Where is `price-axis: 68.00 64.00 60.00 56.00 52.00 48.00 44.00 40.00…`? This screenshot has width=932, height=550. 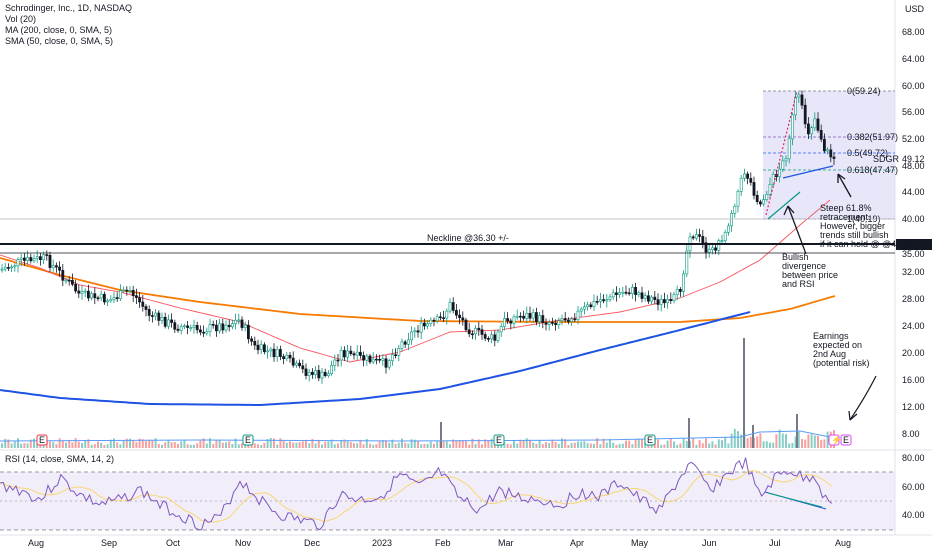
price-axis: 68.00 64.00 60.00 56.00 52.00 48.00 44.00 40.00… is located at coordinates (913, 233).